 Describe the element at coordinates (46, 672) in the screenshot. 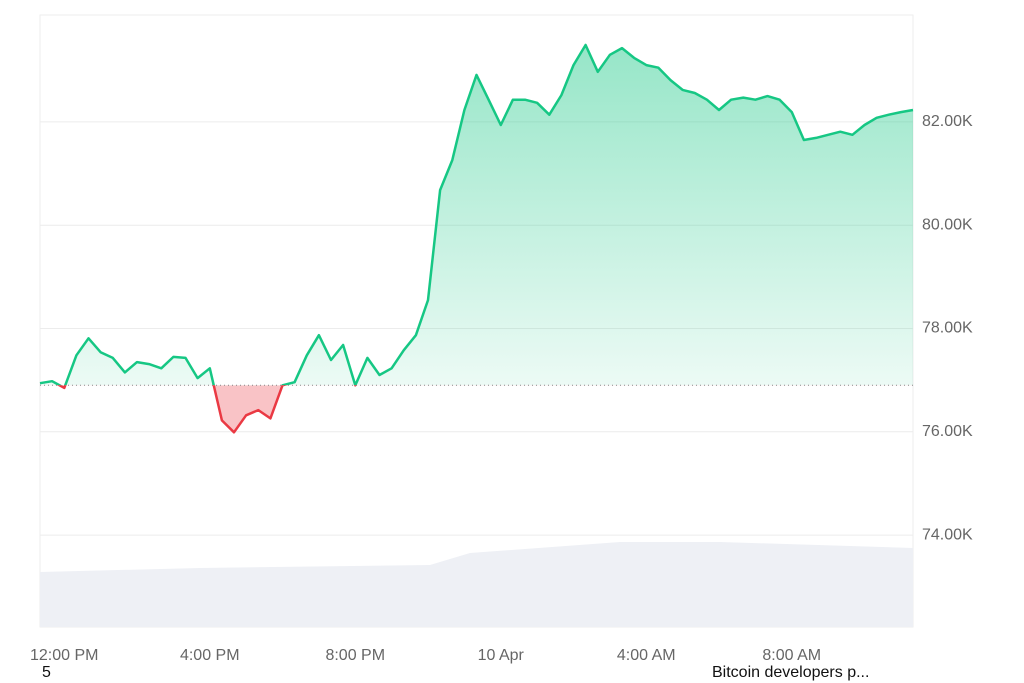

I see `footer-left: 5` at that location.